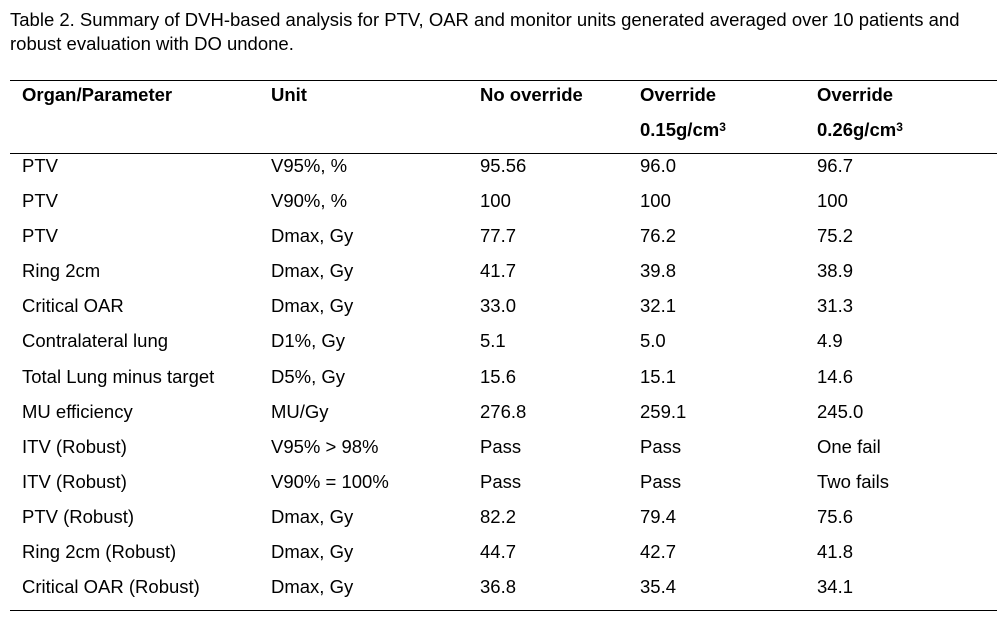 The height and width of the screenshot is (626, 1008). What do you see at coordinates (658, 516) in the screenshot?
I see `cell-override-015: 79.4` at bounding box center [658, 516].